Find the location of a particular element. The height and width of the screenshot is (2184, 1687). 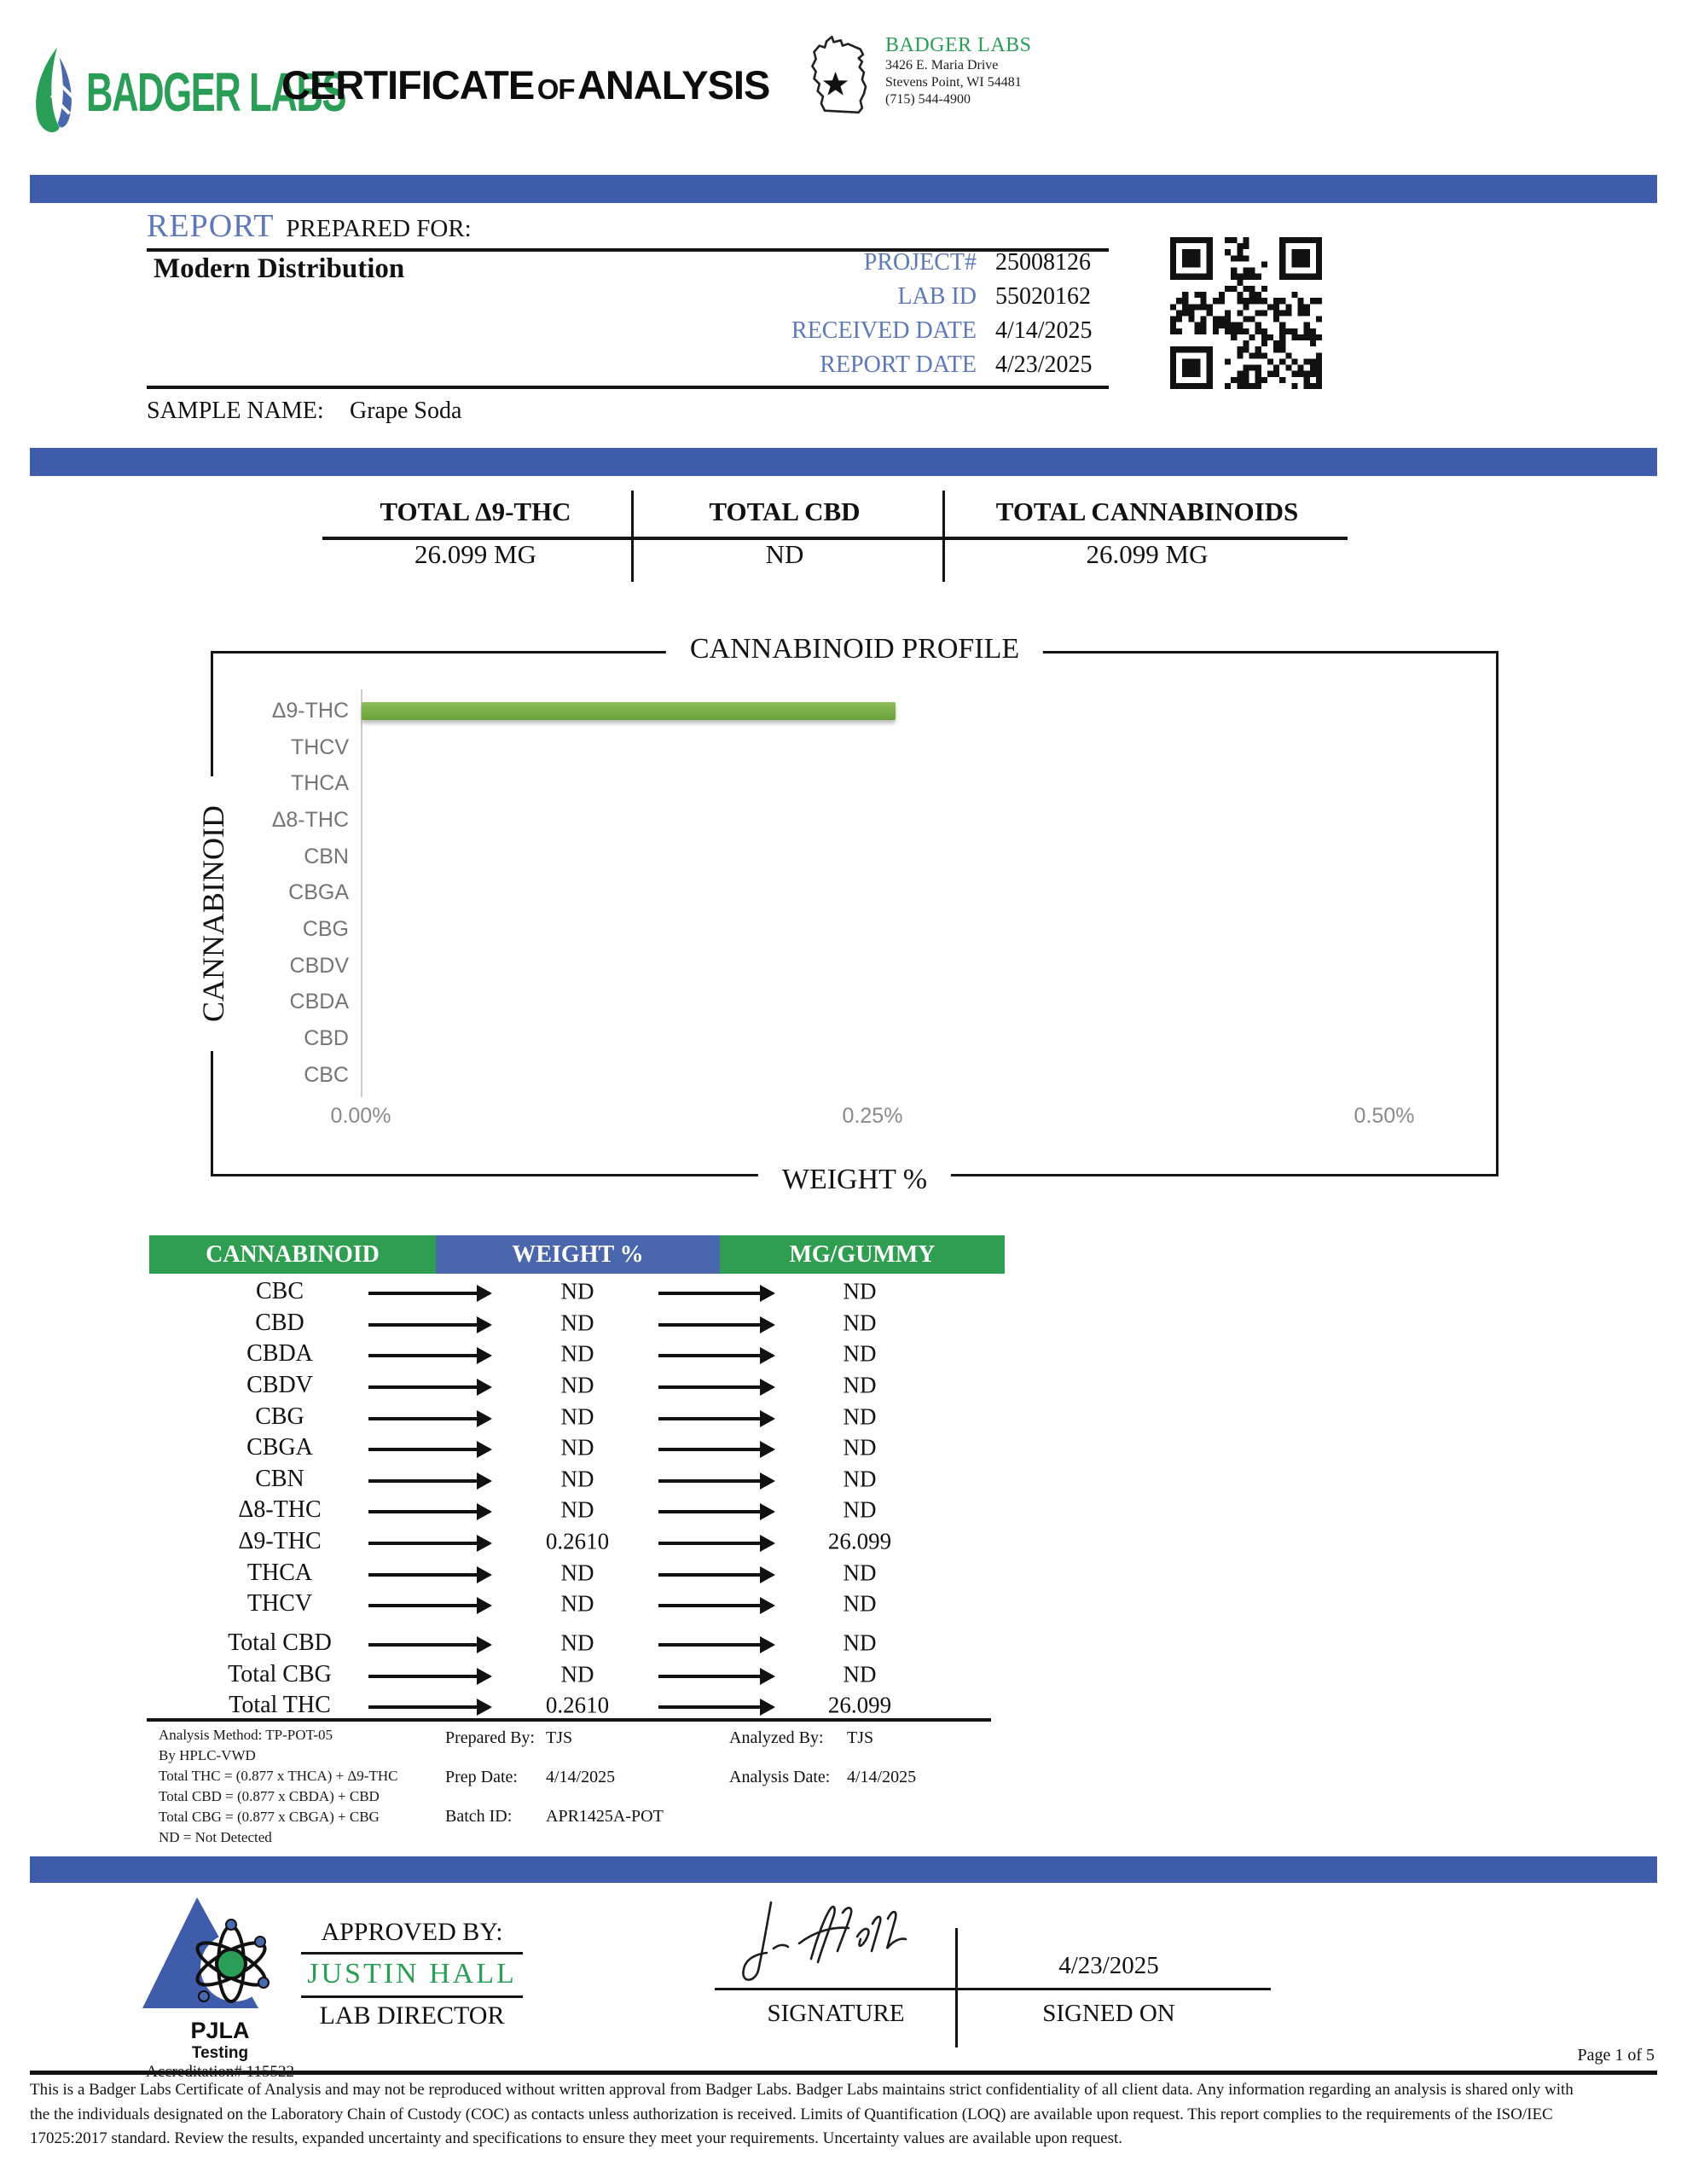

chart-row: CBD is located at coordinates (854, 1039).